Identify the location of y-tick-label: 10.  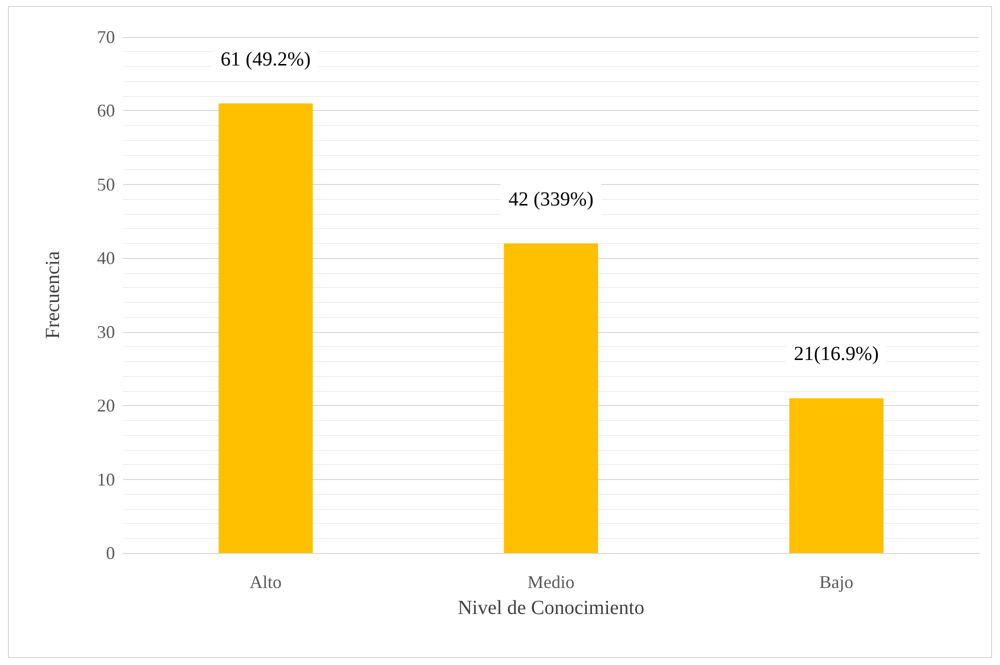
(106, 479).